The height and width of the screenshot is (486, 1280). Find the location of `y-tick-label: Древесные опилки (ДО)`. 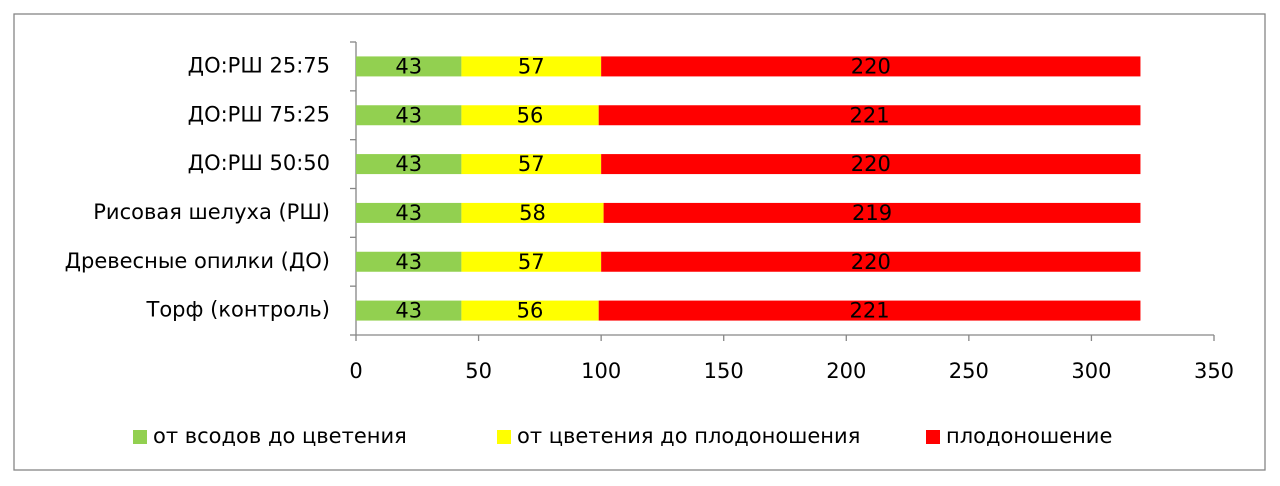

y-tick-label: Древесные опилки (ДО) is located at coordinates (197, 261).